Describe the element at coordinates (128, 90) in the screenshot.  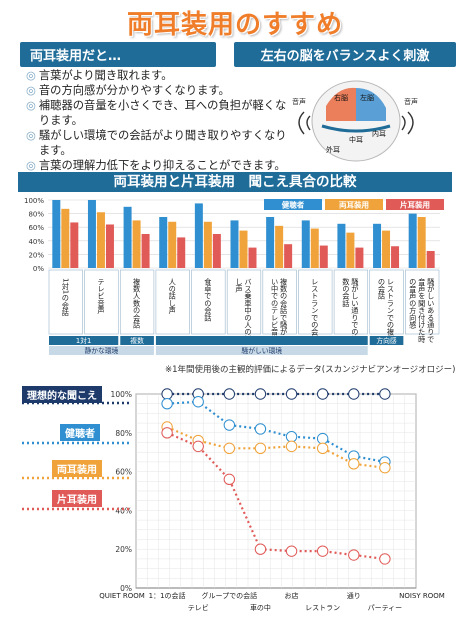
I see `list-item: ◎ 音の方向感が分かりやすくなります。` at that location.